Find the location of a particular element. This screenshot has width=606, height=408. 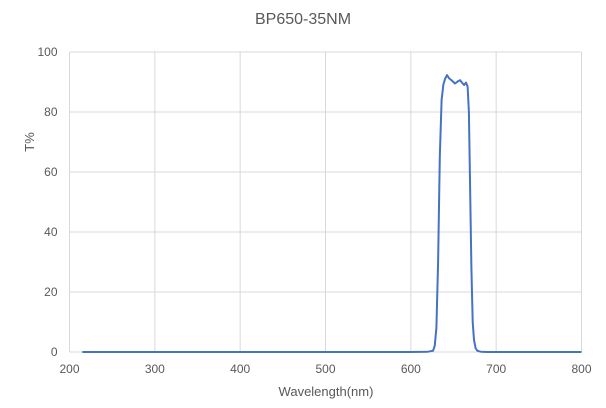

chart-title: BP650-35NM is located at coordinates (303, 19).